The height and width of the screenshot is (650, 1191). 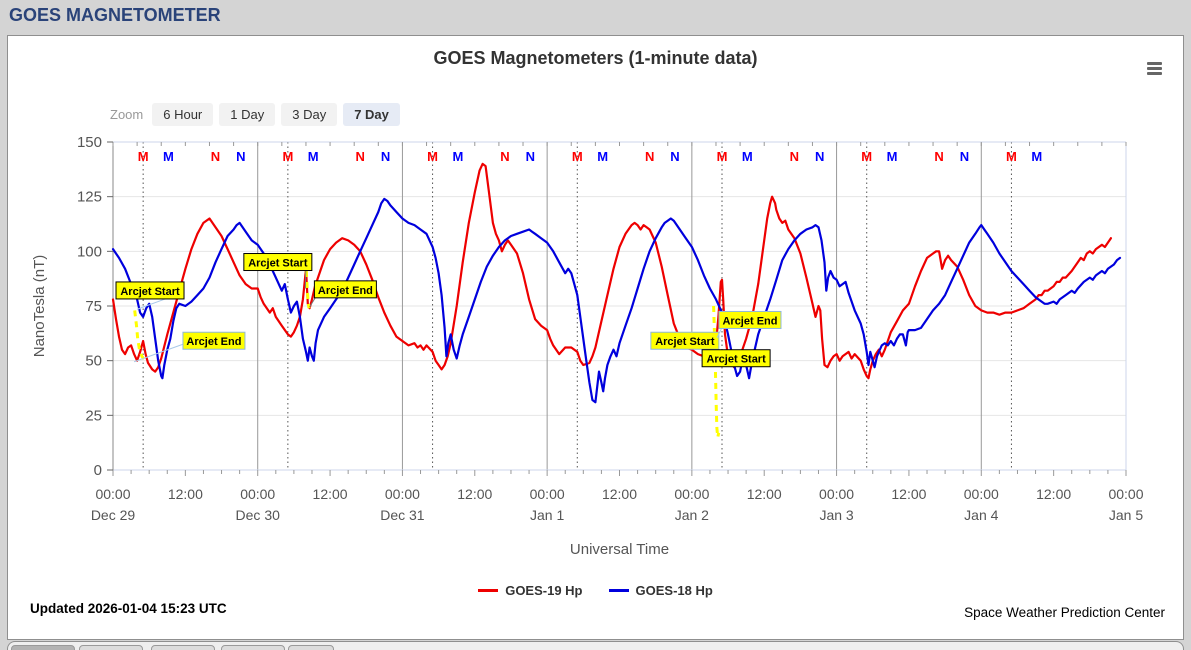 I want to click on chart-title: GOES Magnetometers (1-minute data), so click(x=595, y=58).